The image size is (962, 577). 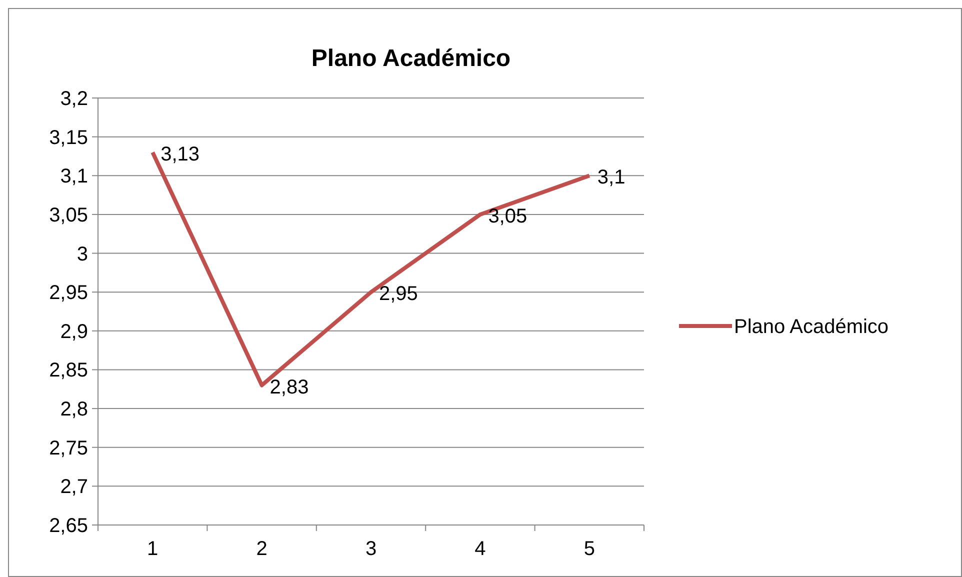 What do you see at coordinates (74, 487) in the screenshot?
I see `y-tick-label: 2,7` at bounding box center [74, 487].